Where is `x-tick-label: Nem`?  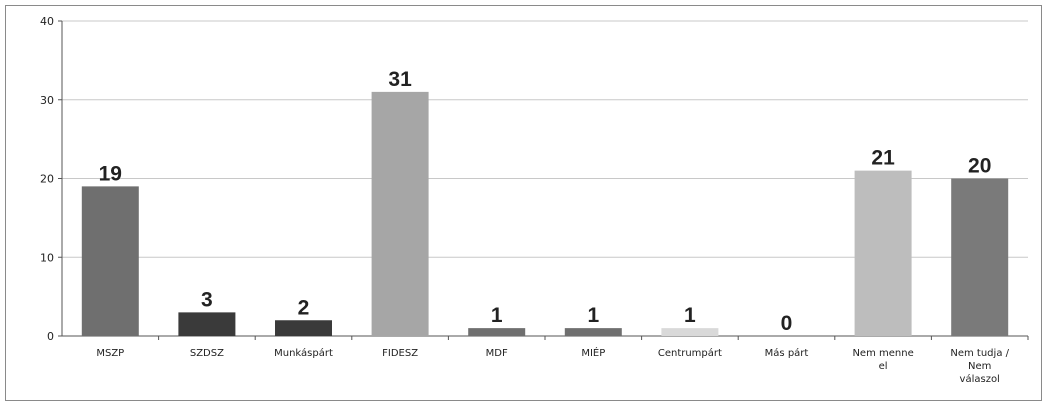 x-tick-label: Nem is located at coordinates (979, 366).